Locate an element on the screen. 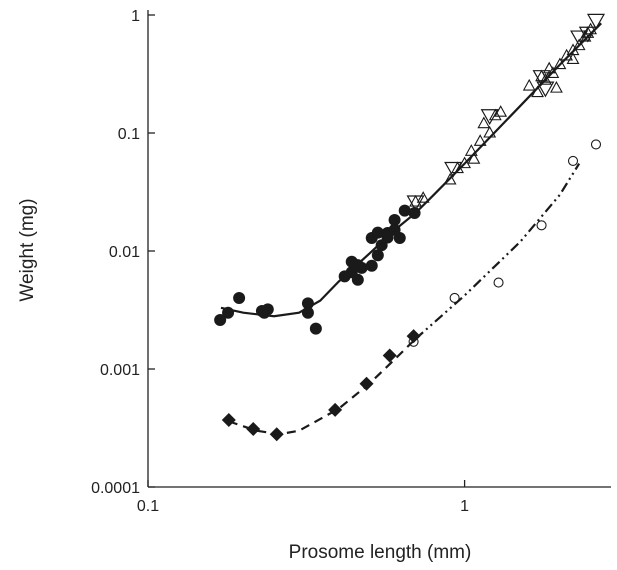 The height and width of the screenshot is (570, 617). y-tick-label: 0.001 is located at coordinates (120, 370).